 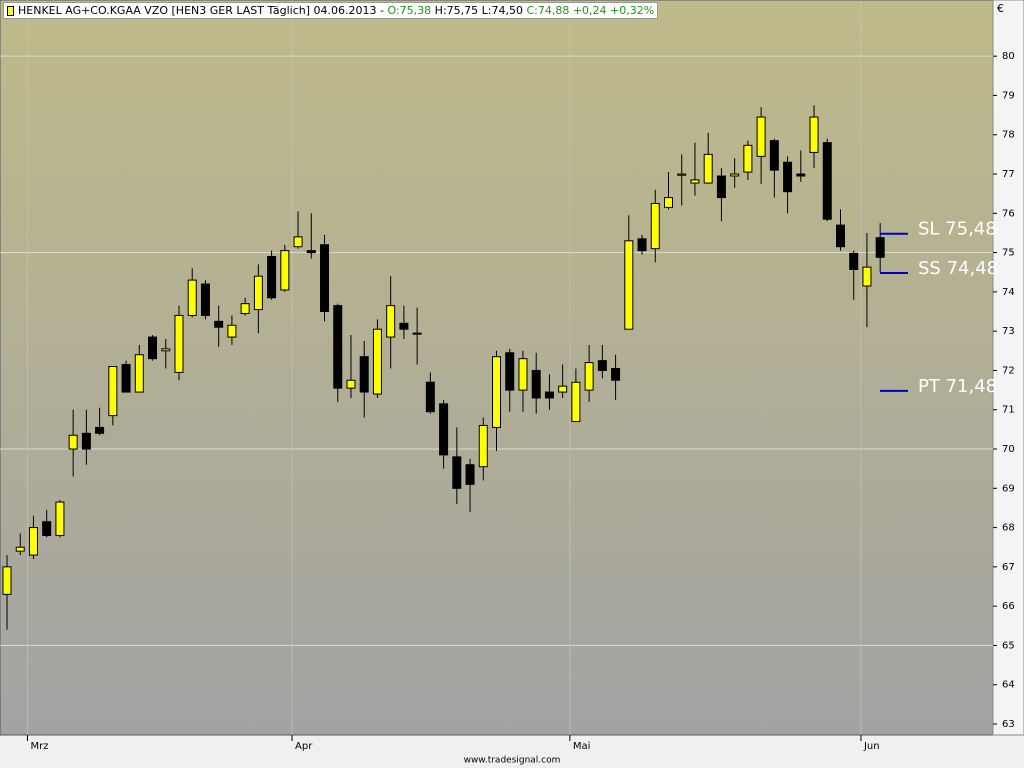 I want to click on y-tick-label: 69, so click(x=1008, y=488).